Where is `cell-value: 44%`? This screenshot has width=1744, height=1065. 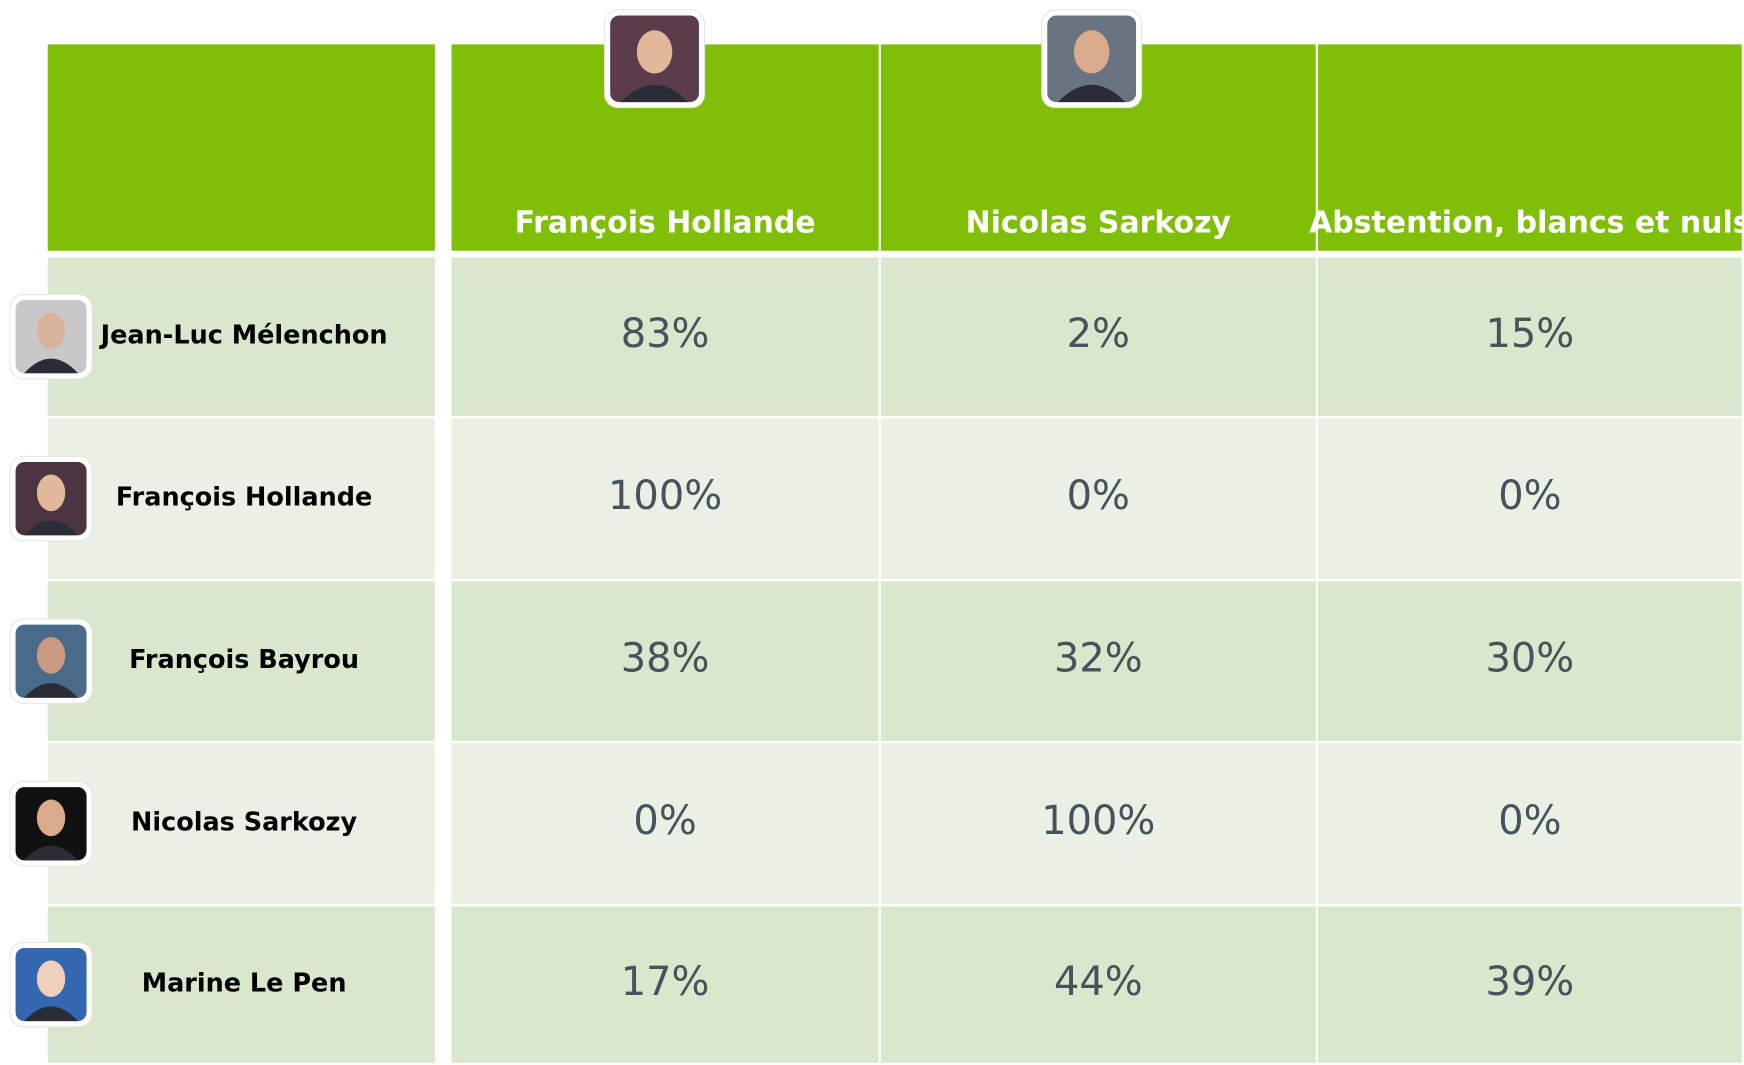 cell-value: 44% is located at coordinates (1098, 982).